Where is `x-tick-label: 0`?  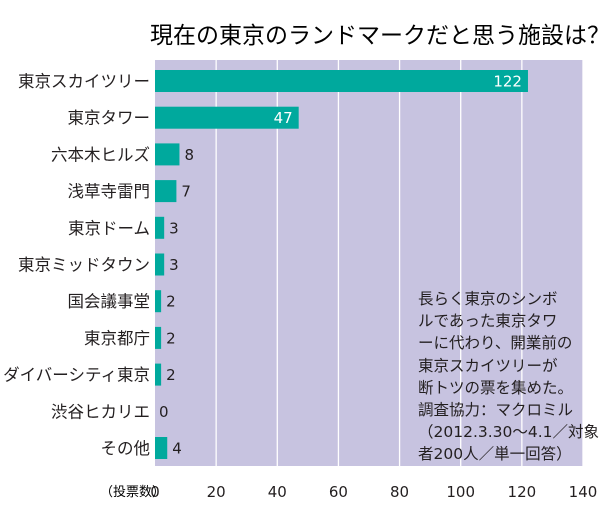 x-tick-label: 0 is located at coordinates (155, 492).